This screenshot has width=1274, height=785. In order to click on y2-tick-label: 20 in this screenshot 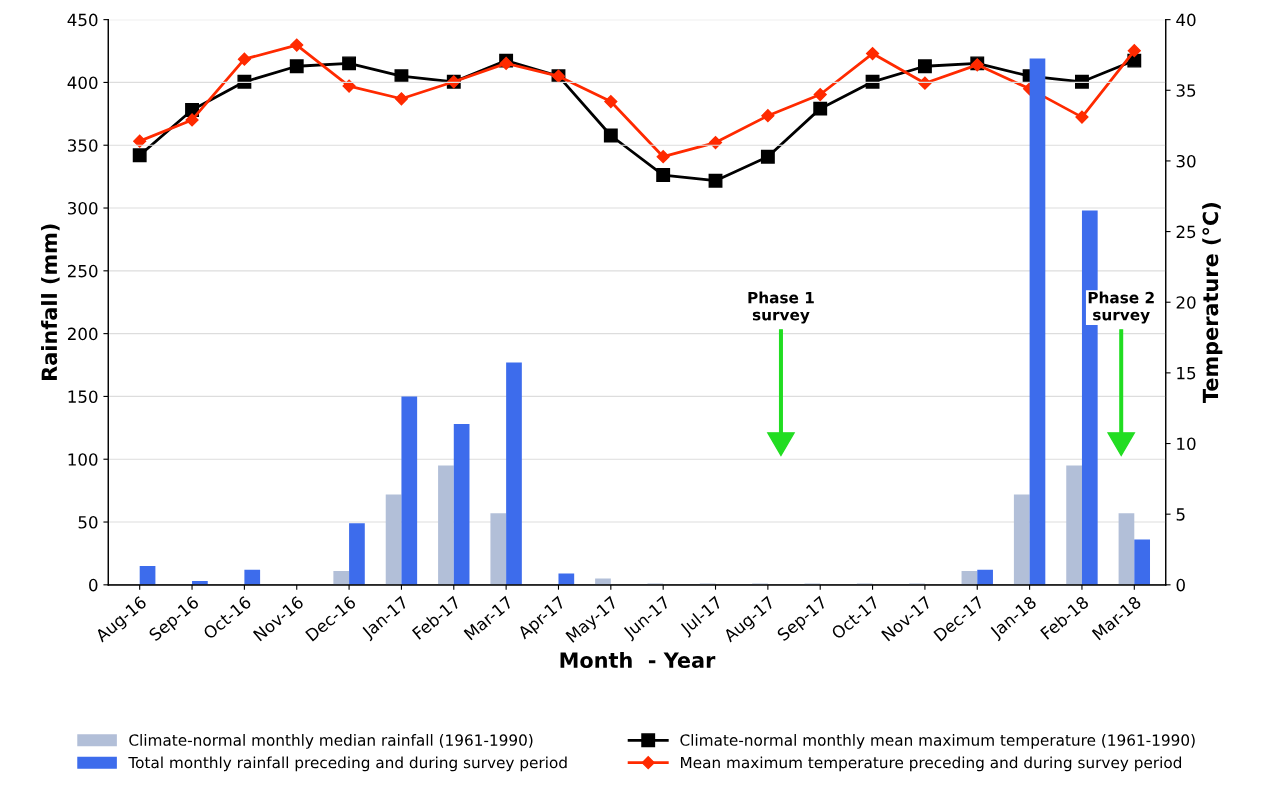, I will do `click(1186, 302)`.